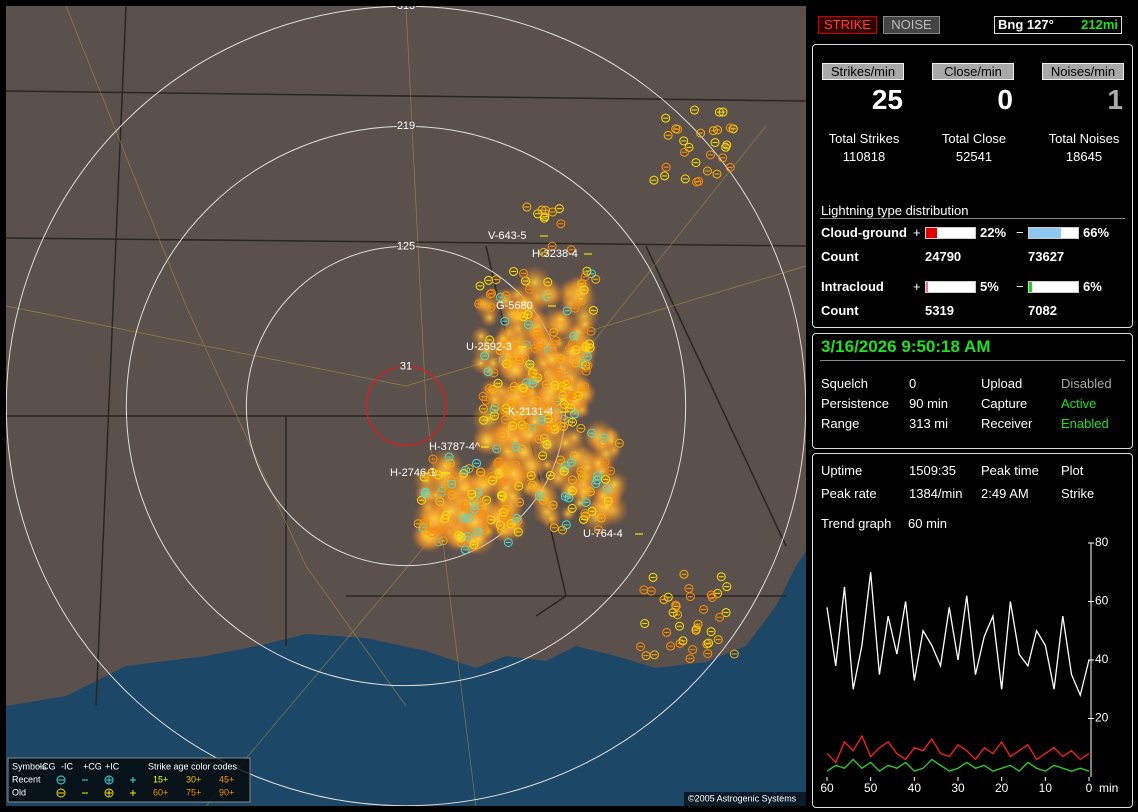 This screenshot has height=812, width=1138. What do you see at coordinates (911, 25) in the screenshot?
I see `noise-button: NOISE` at bounding box center [911, 25].